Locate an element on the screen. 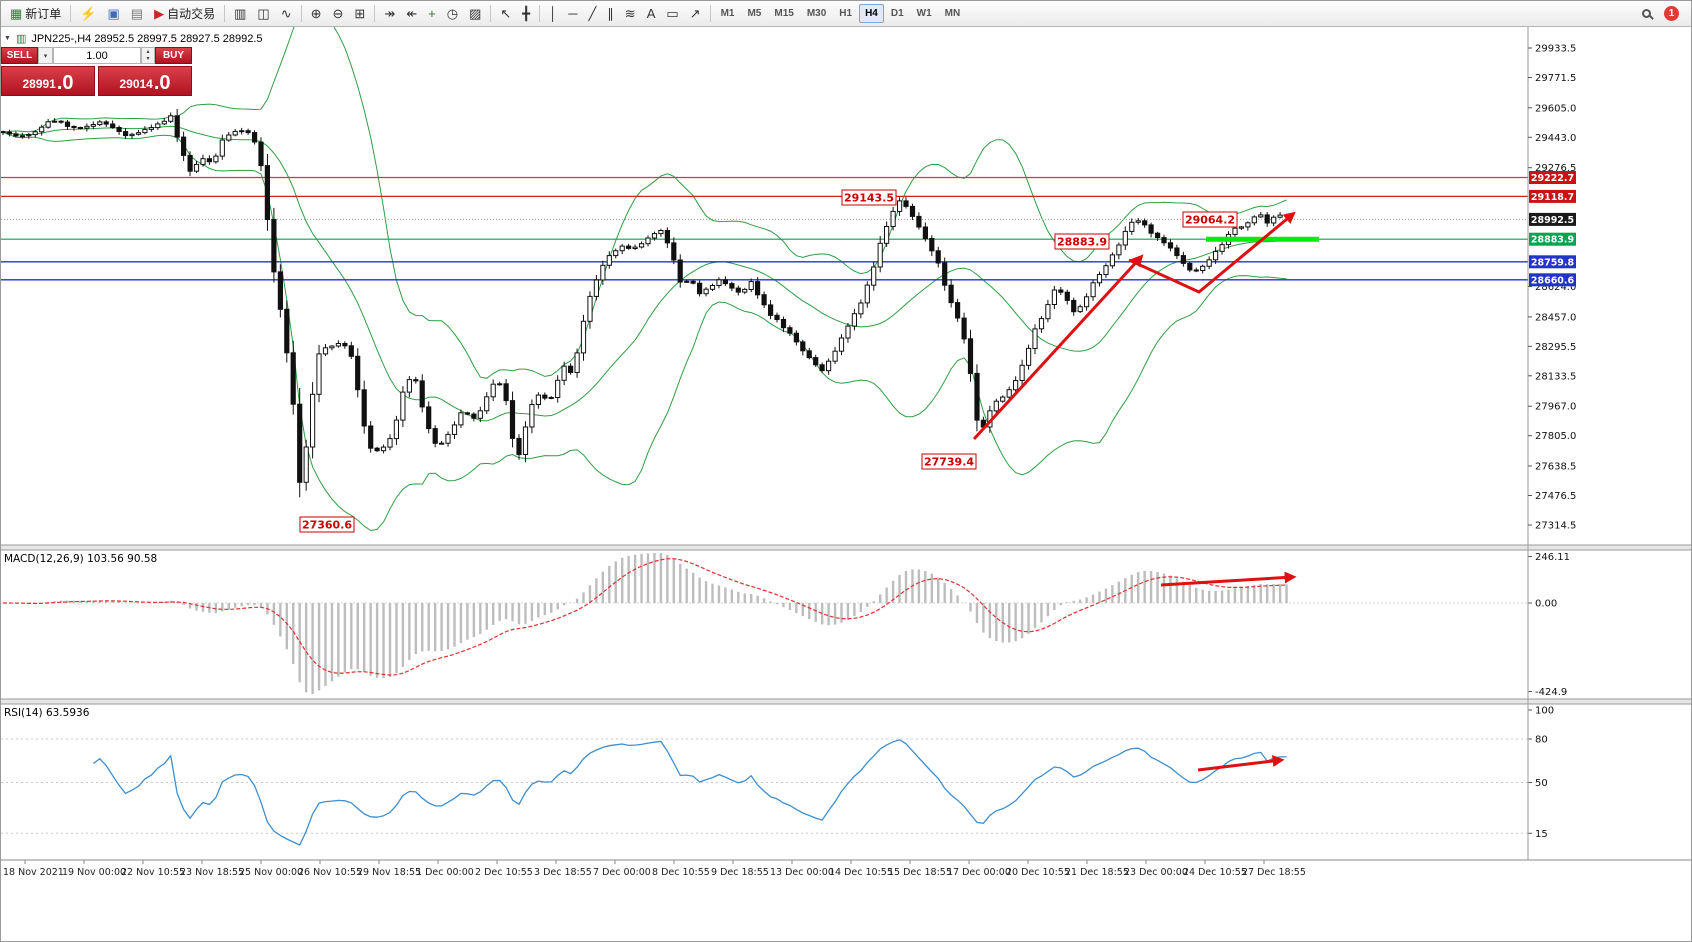  periods-icon: ◷ is located at coordinates (452, 13).